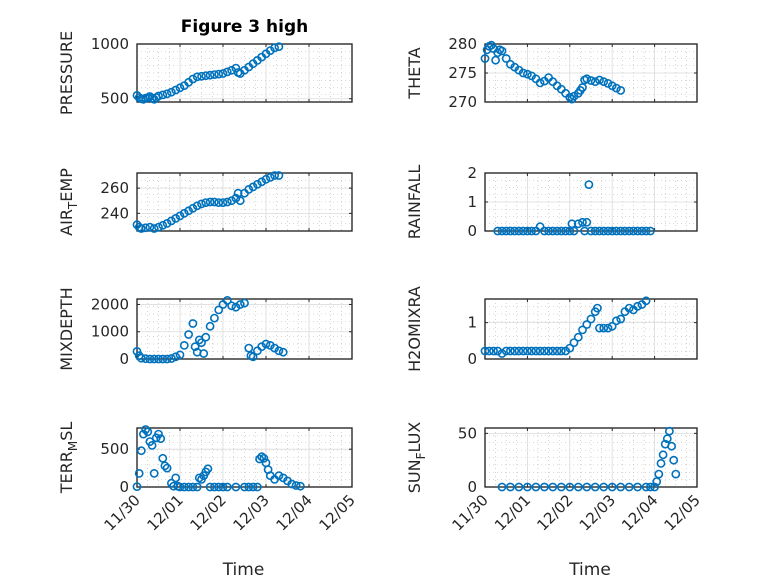 This screenshot has height=583, width=778. I want to click on x-tick-label: 12/04, so click(639, 512).